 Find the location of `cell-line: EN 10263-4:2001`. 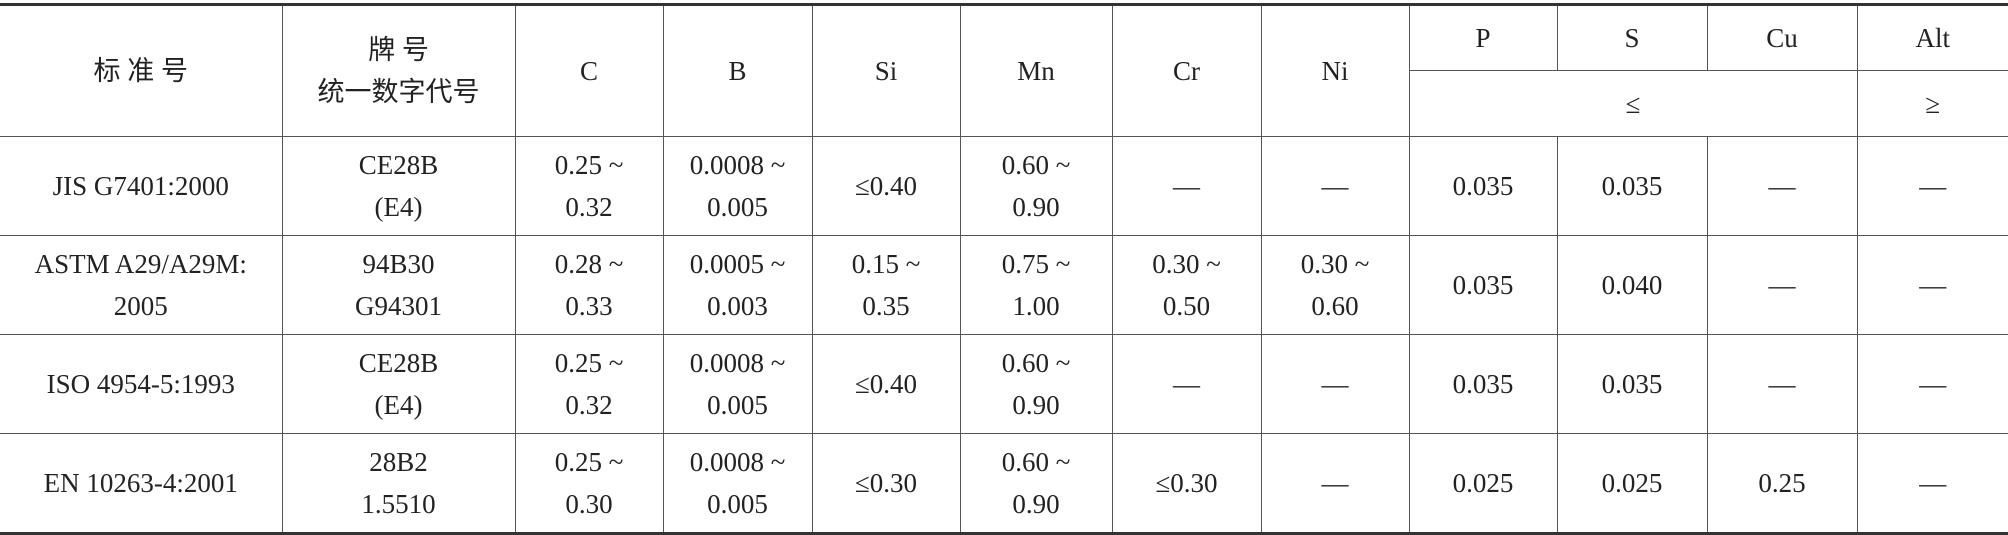

cell-line: EN 10263-4:2001 is located at coordinates (141, 483).